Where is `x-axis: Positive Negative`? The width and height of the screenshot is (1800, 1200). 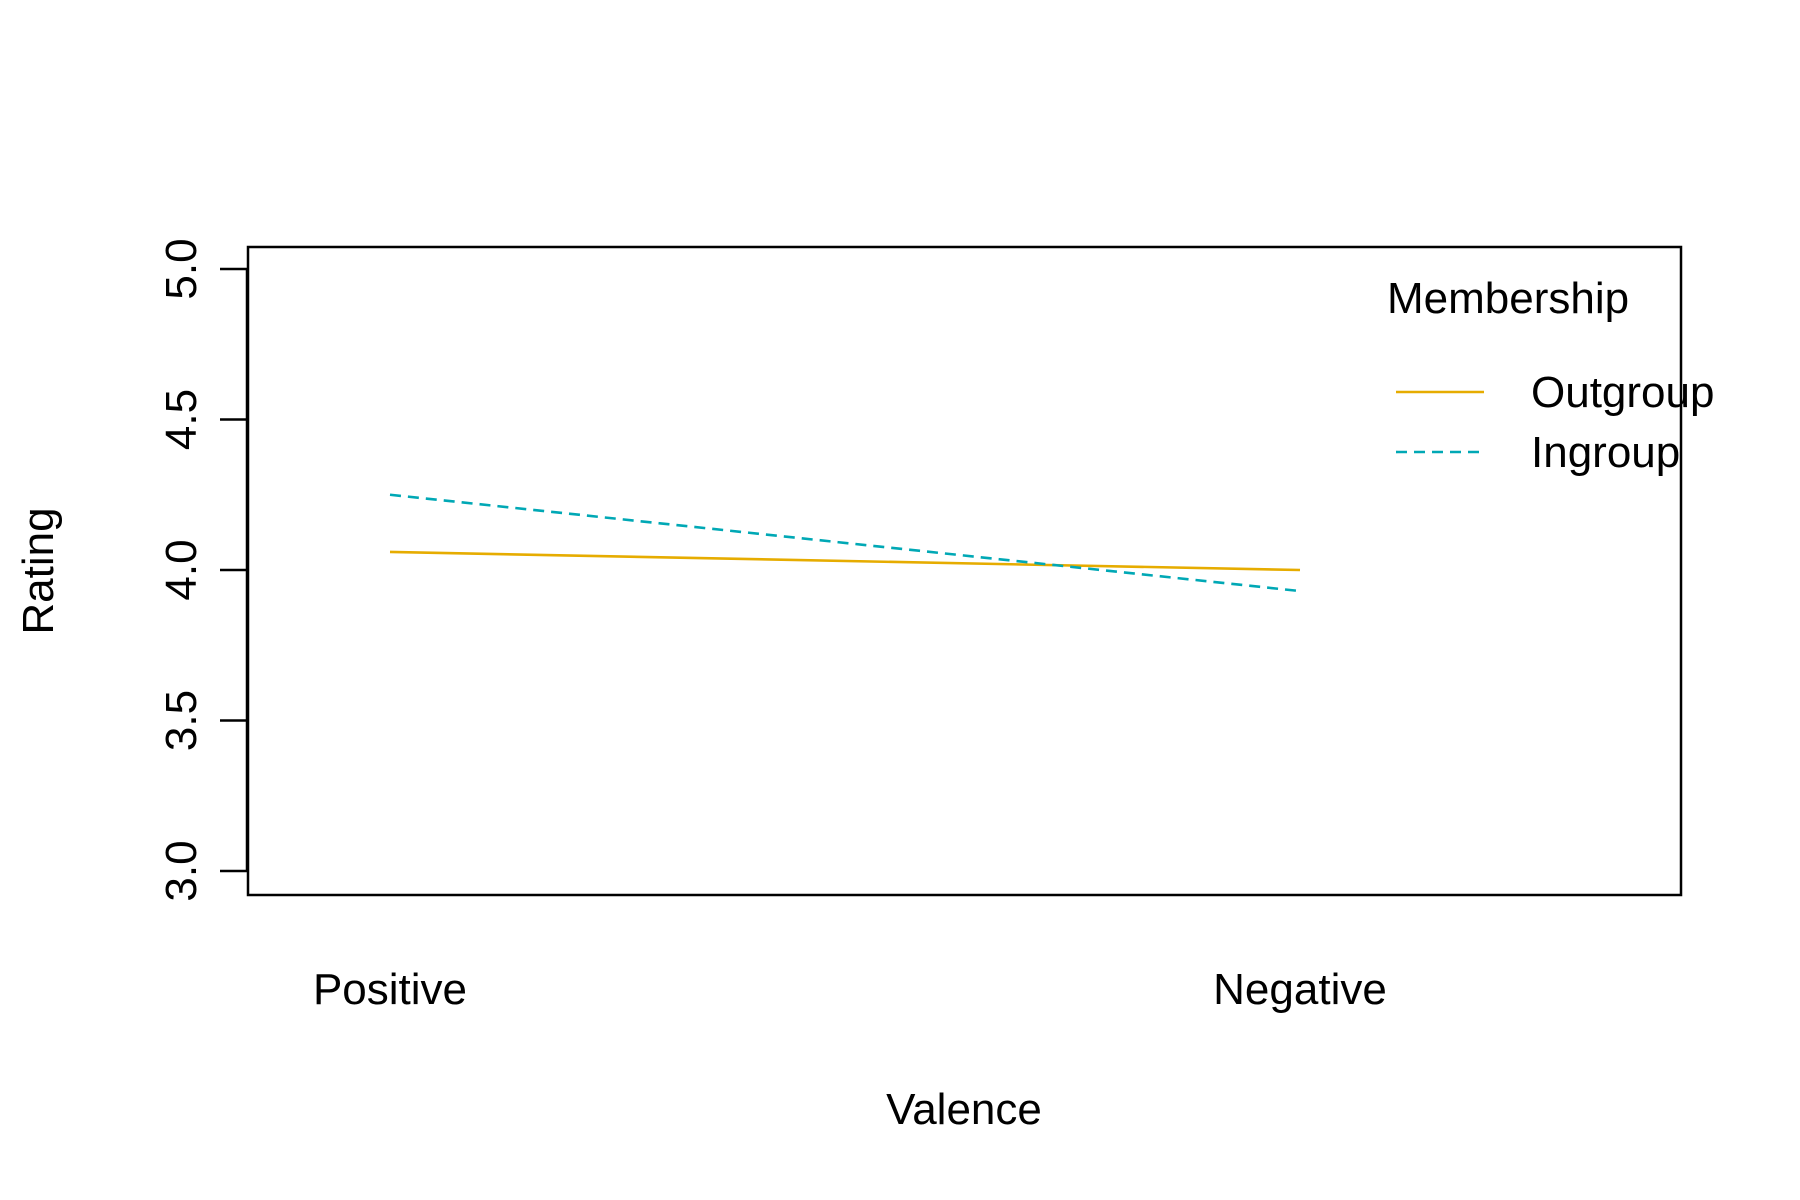 x-axis: Positive Negative is located at coordinates (850, 989).